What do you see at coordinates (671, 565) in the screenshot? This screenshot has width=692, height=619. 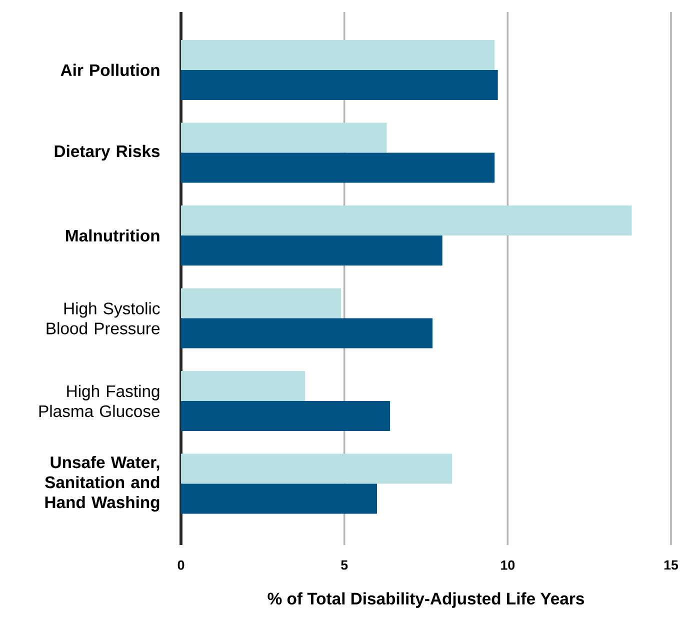 I see `x-tick-label: 15` at bounding box center [671, 565].